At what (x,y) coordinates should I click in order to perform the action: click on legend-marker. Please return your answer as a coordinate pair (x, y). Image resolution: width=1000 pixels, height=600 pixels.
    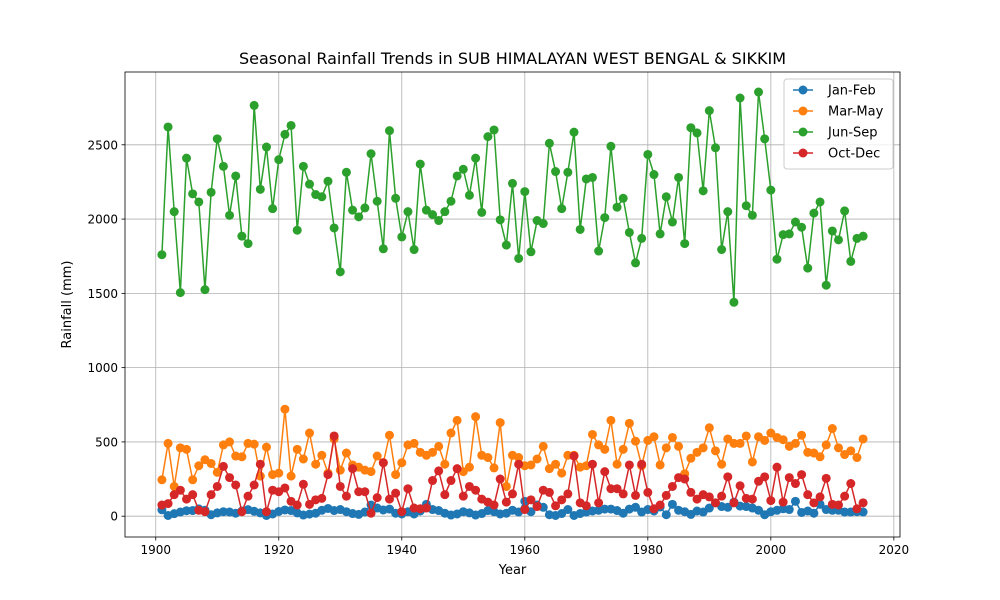
    Looking at the image, I should click on (803, 111).